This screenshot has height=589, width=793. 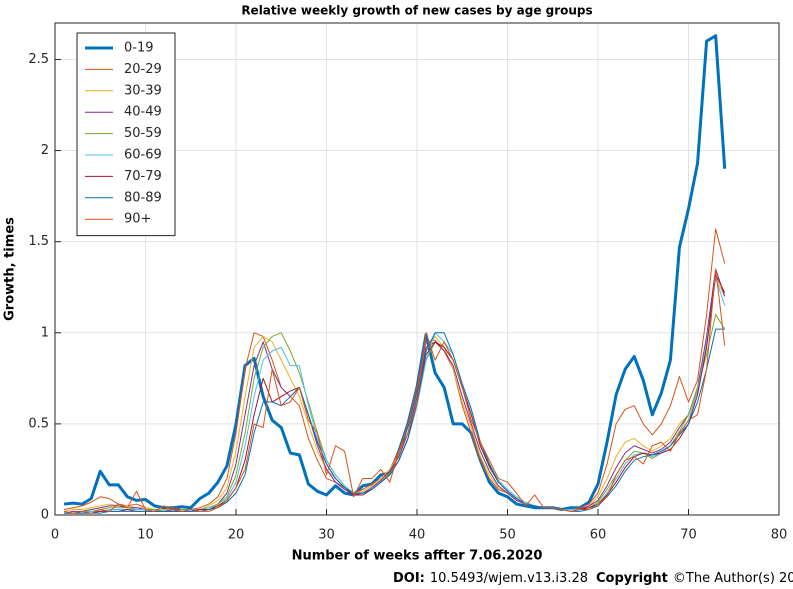 What do you see at coordinates (45, 150) in the screenshot?
I see `y-tick-label: 2` at bounding box center [45, 150].